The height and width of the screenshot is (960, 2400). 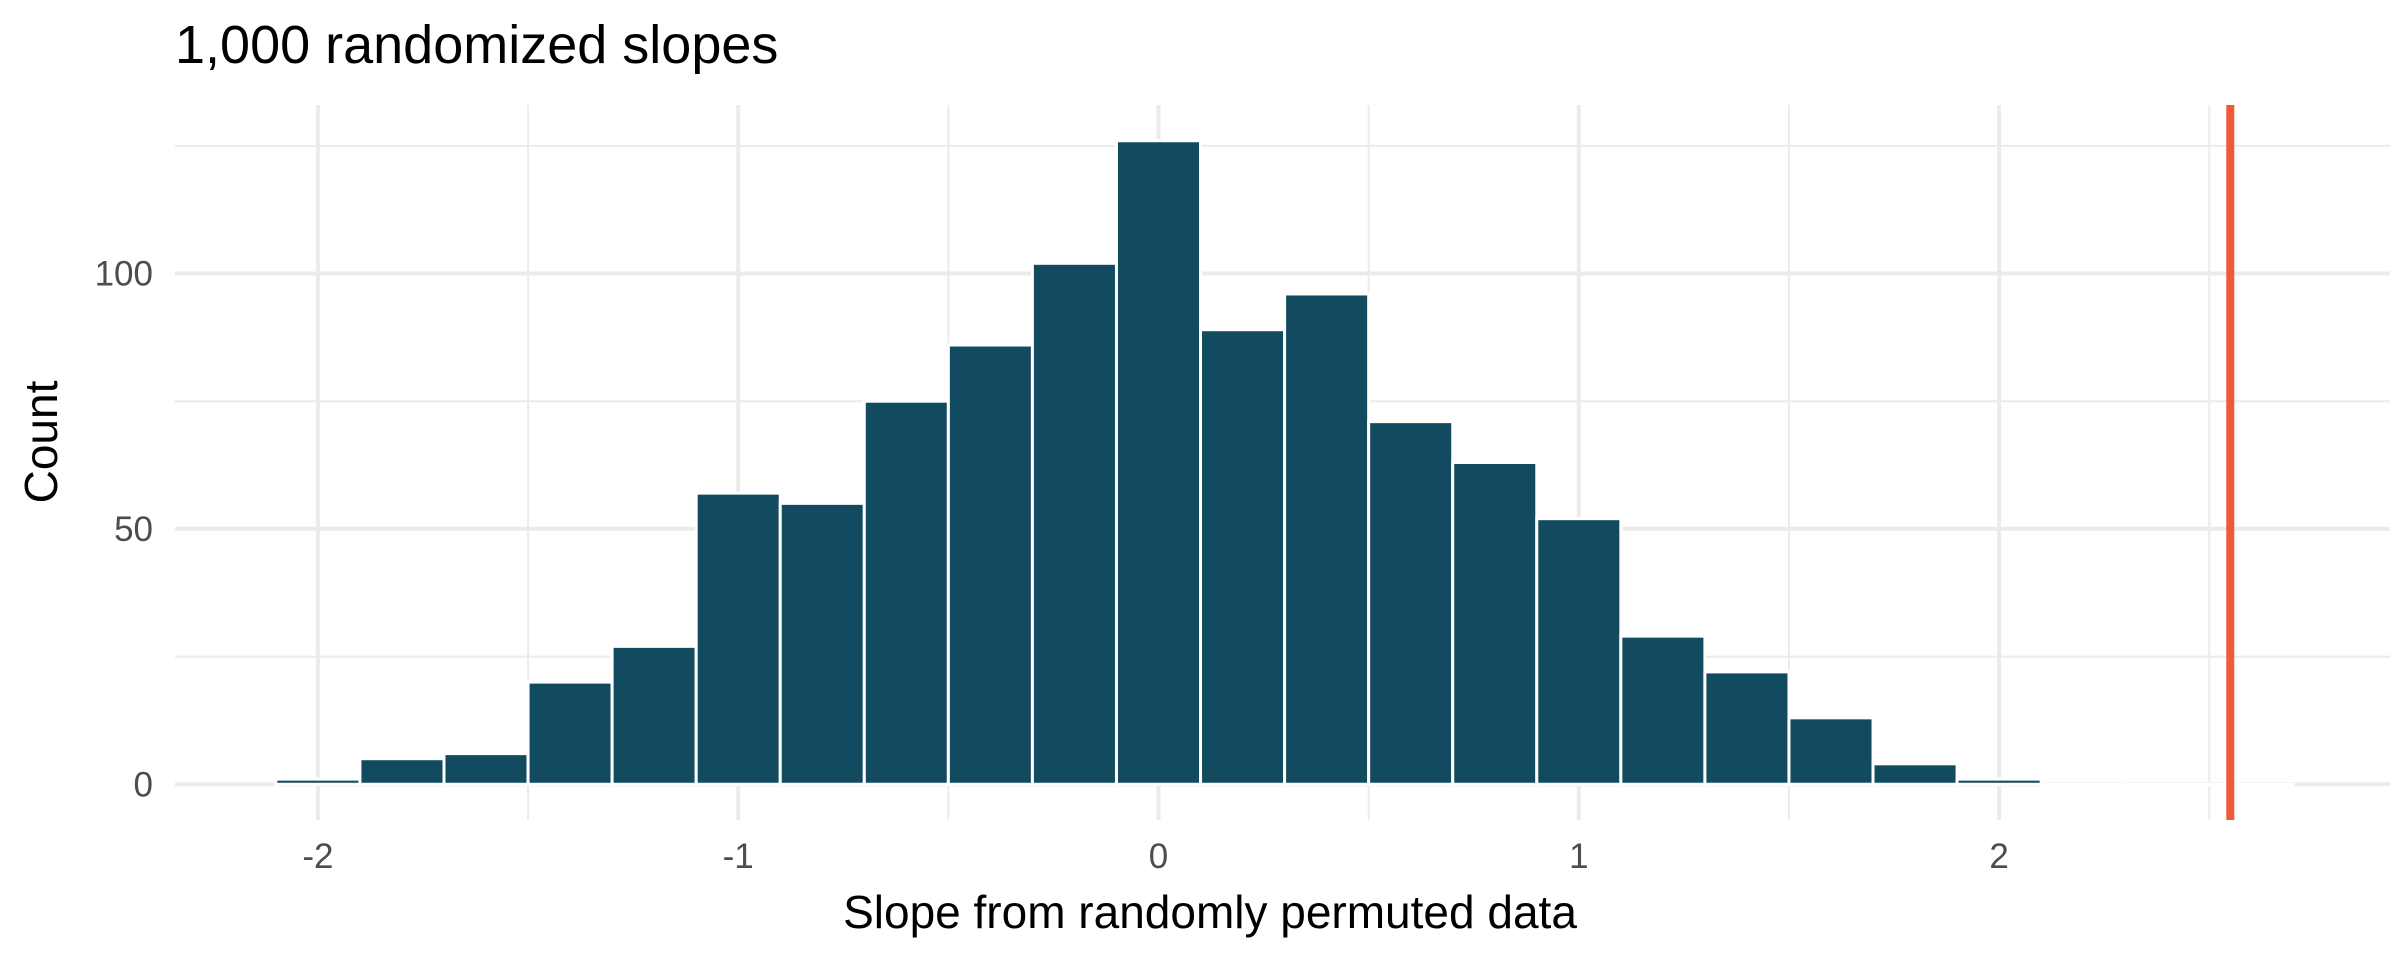 What do you see at coordinates (133, 529) in the screenshot?
I see `y-tick-label: 50` at bounding box center [133, 529].